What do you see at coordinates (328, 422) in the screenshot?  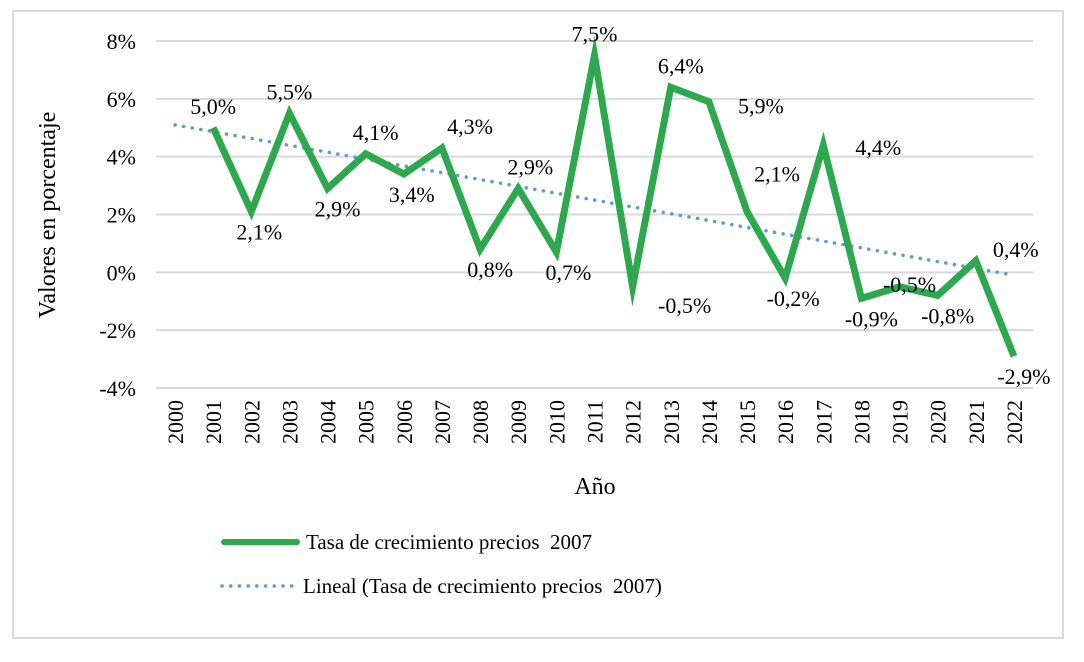 I see `x-tick-label: 2004` at bounding box center [328, 422].